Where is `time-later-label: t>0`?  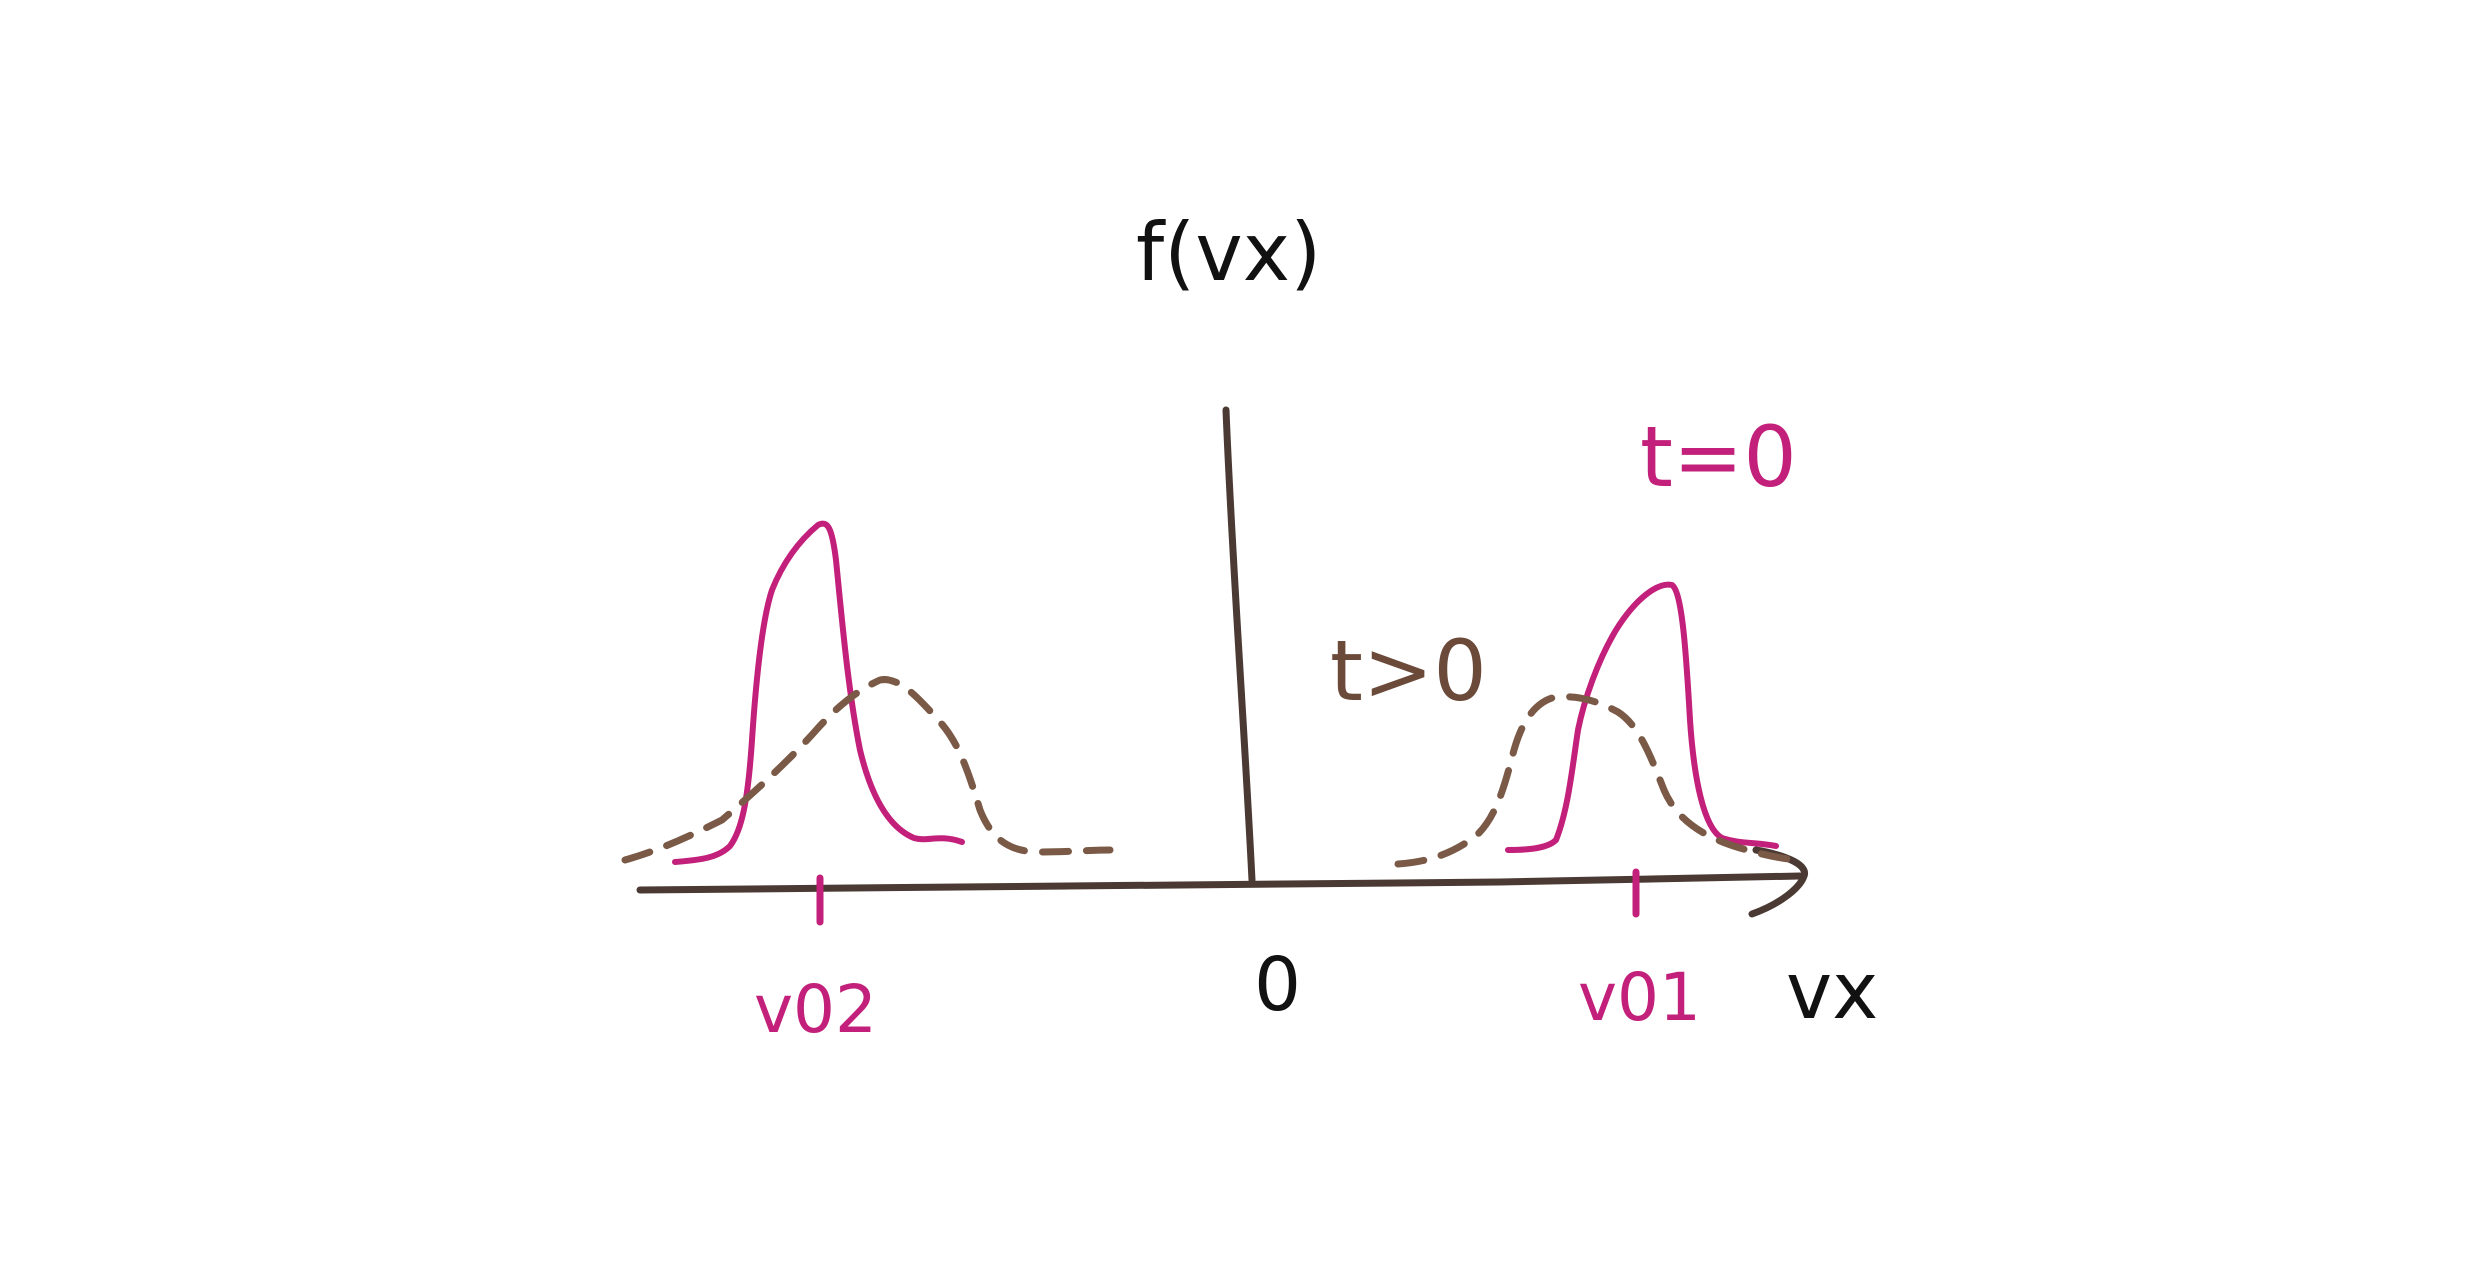
time-later-label: t>0 is located at coordinates (1408, 671).